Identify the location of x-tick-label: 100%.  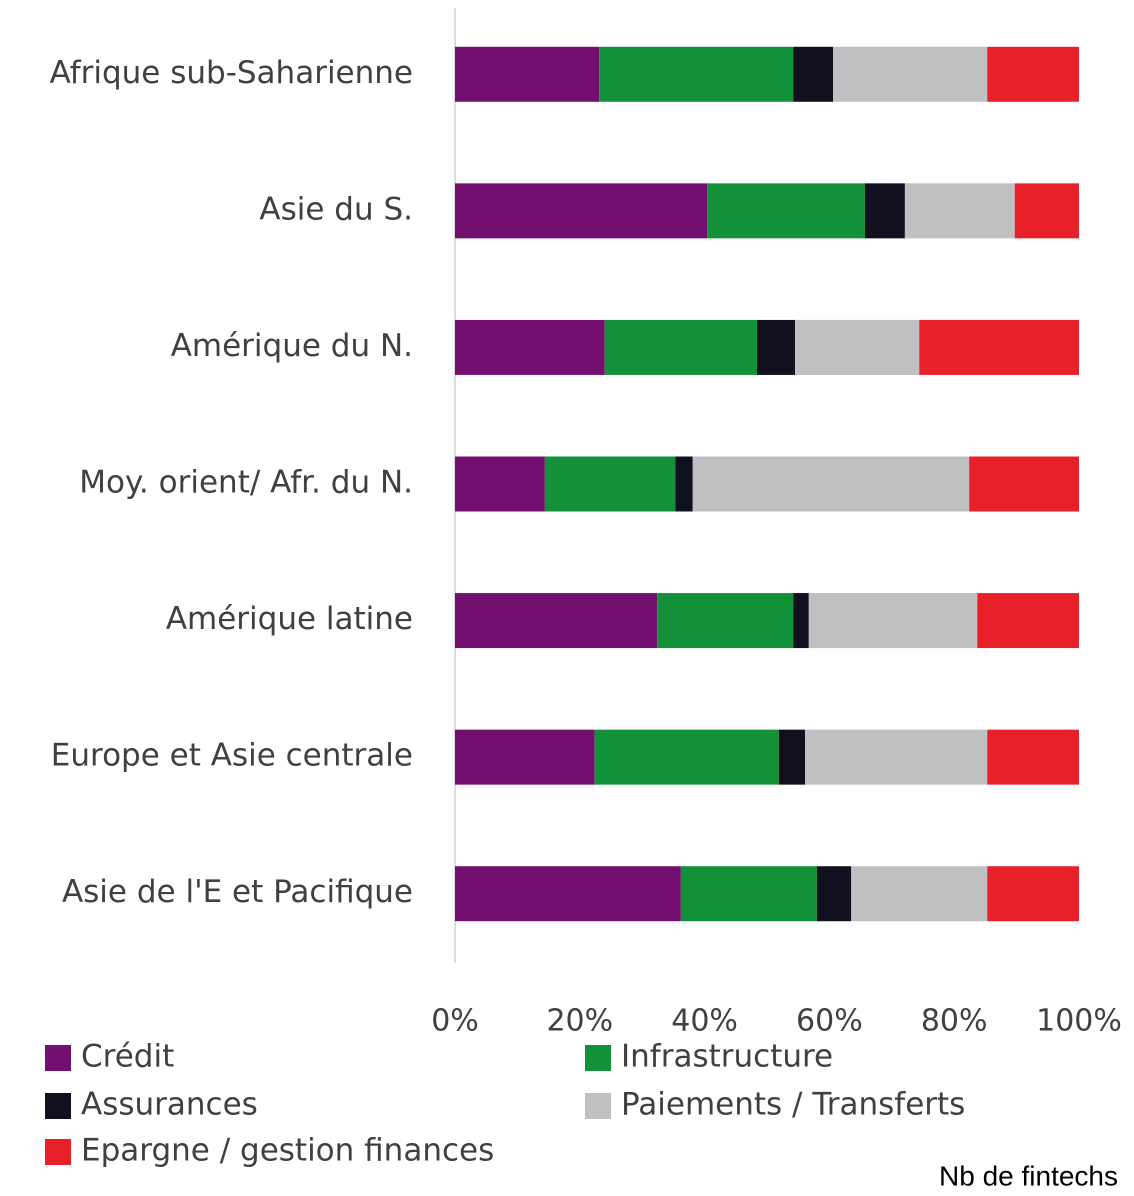
(1079, 1021).